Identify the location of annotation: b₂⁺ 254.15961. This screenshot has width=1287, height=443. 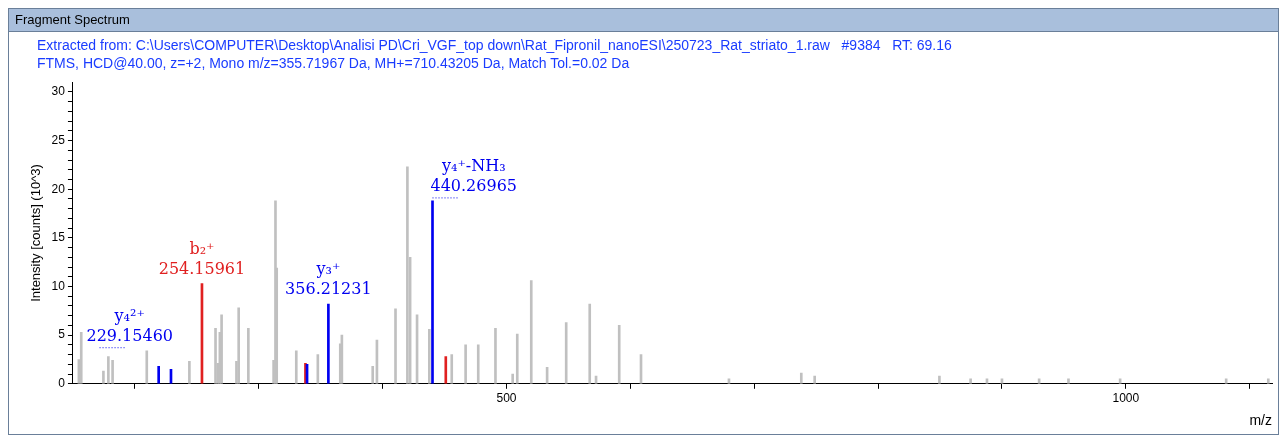
(202, 258).